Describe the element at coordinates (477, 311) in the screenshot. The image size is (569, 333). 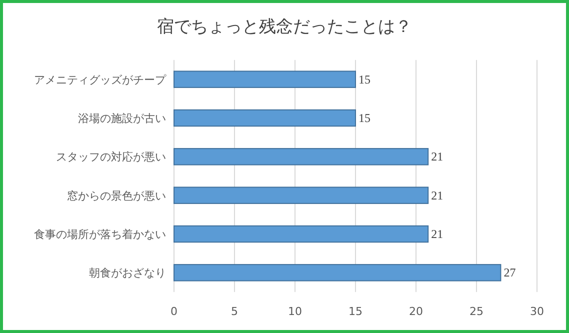
I see `x-tick-label: 25` at that location.